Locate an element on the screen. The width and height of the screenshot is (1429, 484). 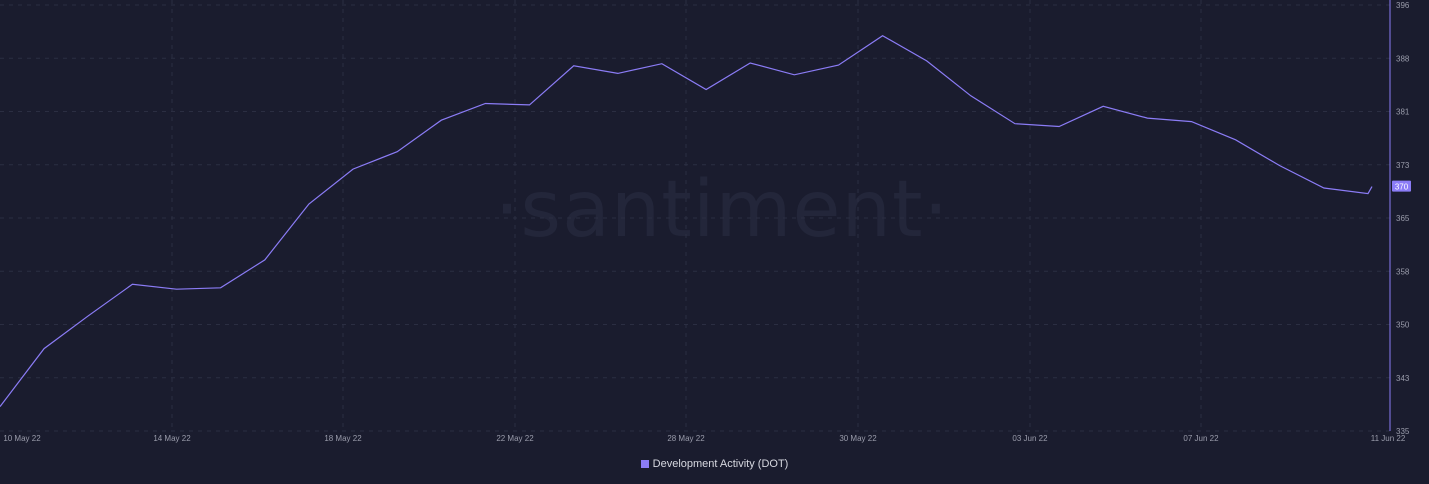
current-value-label: 370 is located at coordinates (1402, 187).